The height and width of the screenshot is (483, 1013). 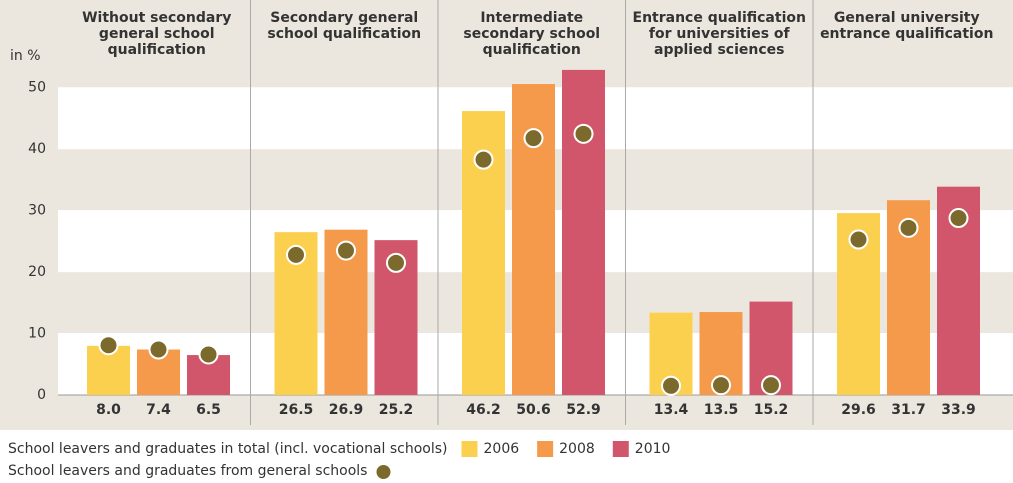 I want to click on y-tick-label: 30, so click(x=37, y=211).